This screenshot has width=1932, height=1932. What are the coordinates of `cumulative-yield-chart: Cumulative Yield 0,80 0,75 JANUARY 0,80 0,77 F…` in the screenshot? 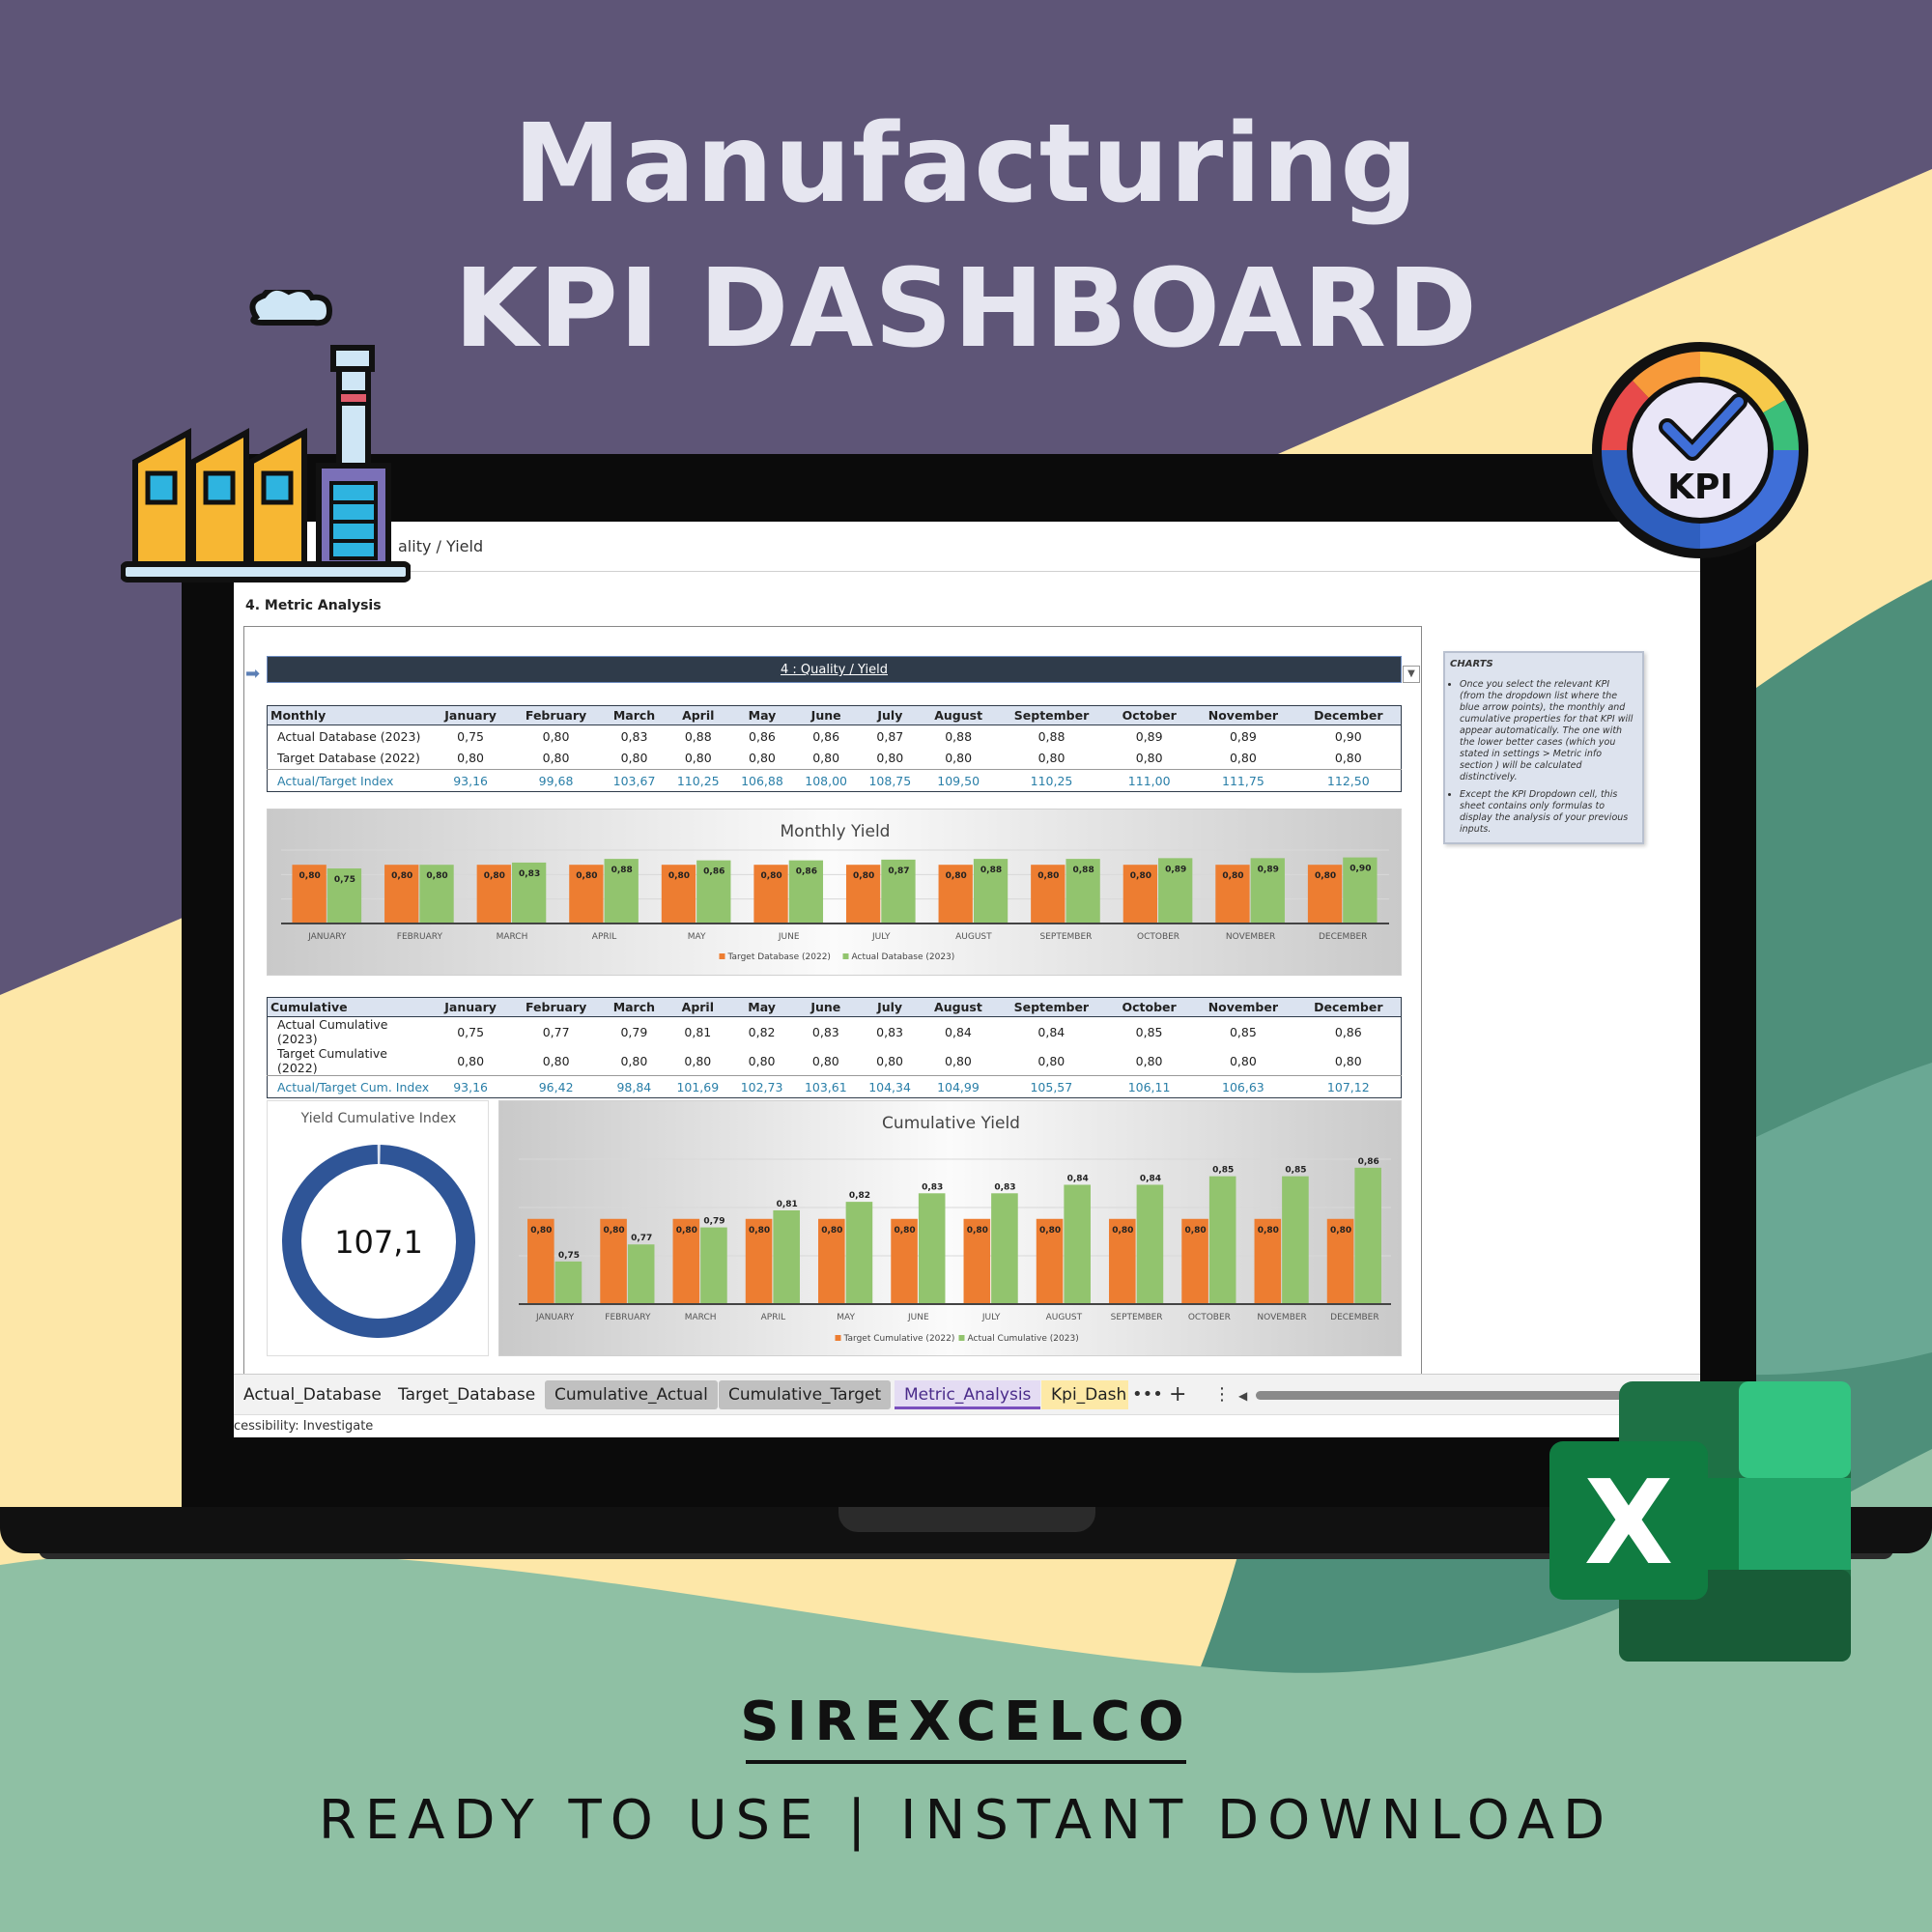 It's located at (950, 1228).